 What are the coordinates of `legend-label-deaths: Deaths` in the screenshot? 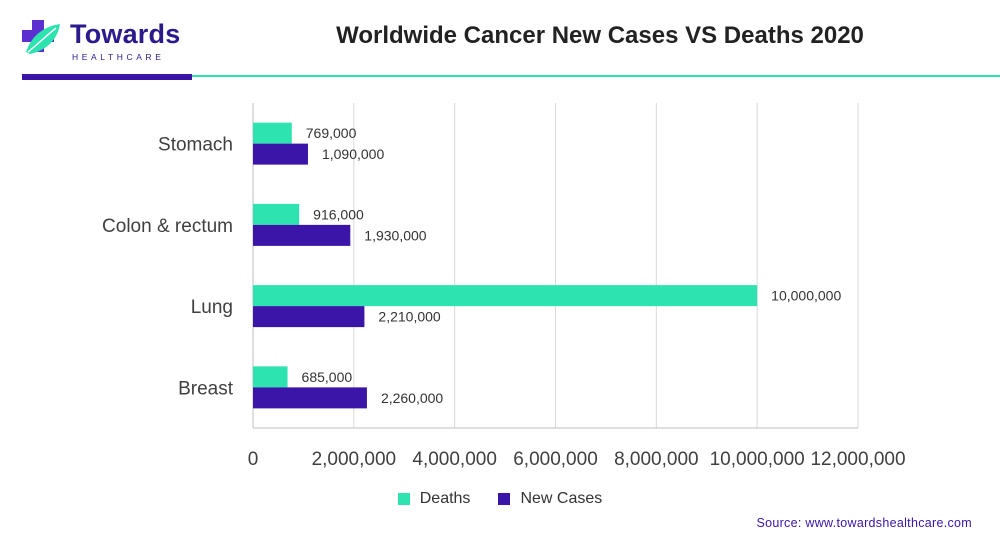 It's located at (445, 498).